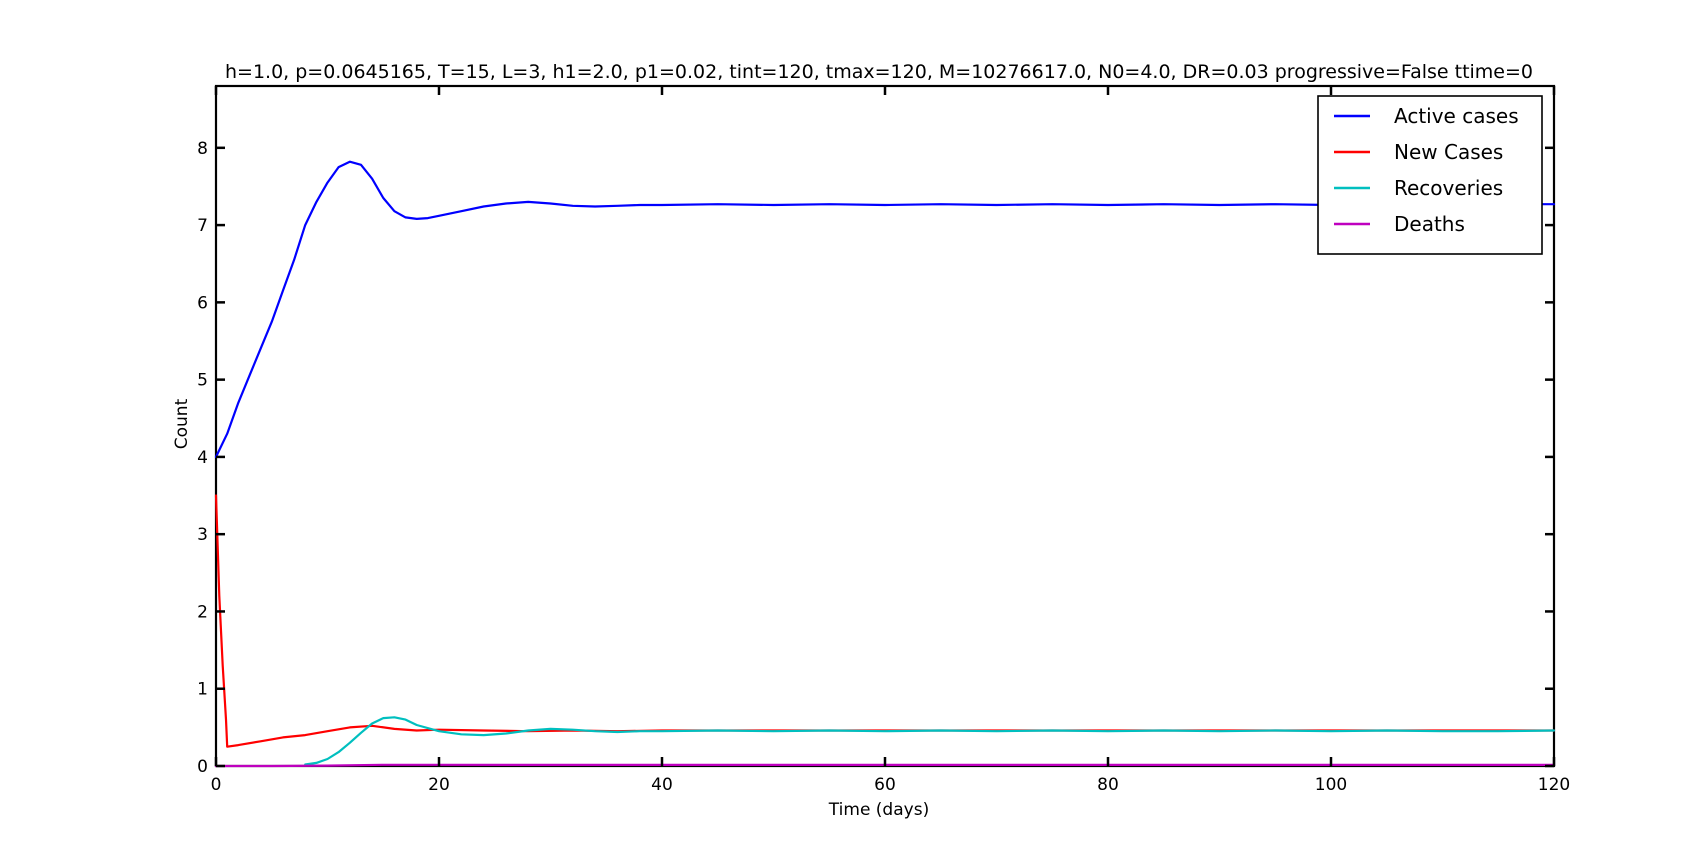 The image size is (1707, 843). I want to click on legend-label-1: Active cases, so click(1456, 116).